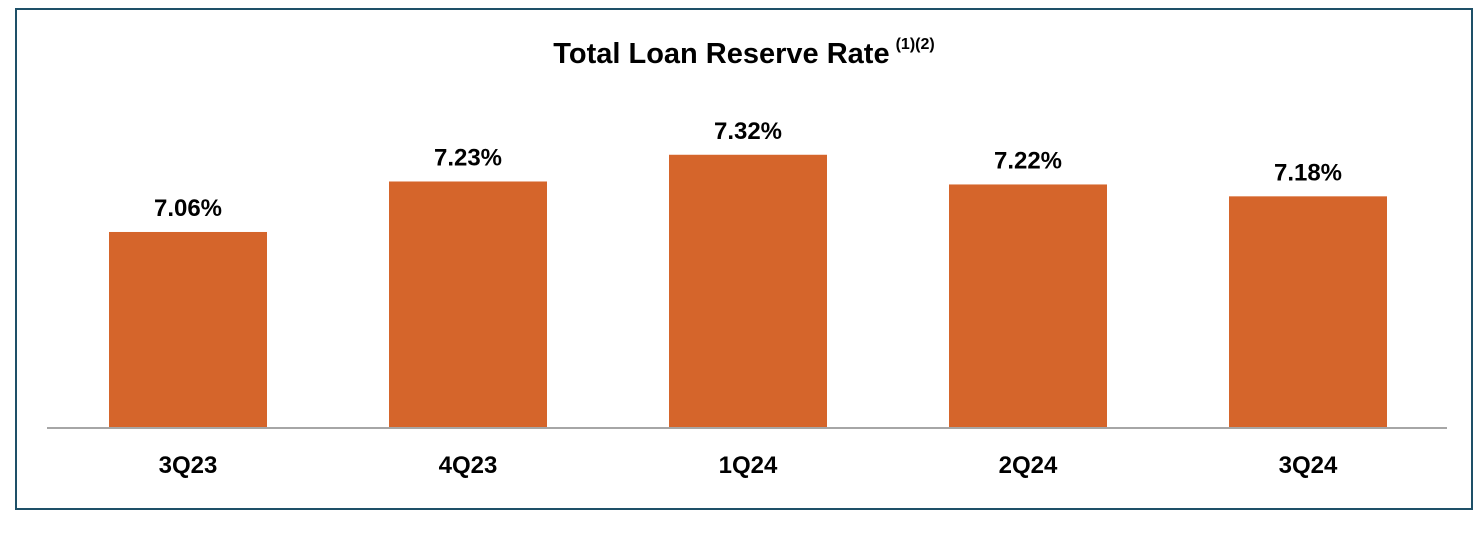  What do you see at coordinates (915, 44) in the screenshot?
I see `chart-title-footnote-marker: (1)(2)` at bounding box center [915, 44].